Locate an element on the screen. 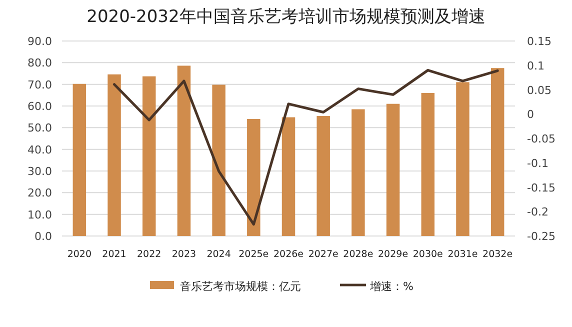 Image resolution: width=572 pixels, height=327 pixels. x-tick-label: 2027e is located at coordinates (323, 254).